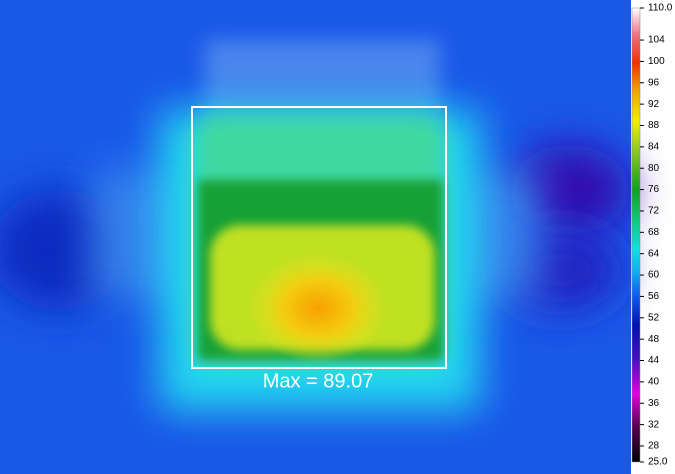 This screenshot has width=675, height=474. Describe the element at coordinates (654, 253) in the screenshot. I see `tick-label: 64` at that location.